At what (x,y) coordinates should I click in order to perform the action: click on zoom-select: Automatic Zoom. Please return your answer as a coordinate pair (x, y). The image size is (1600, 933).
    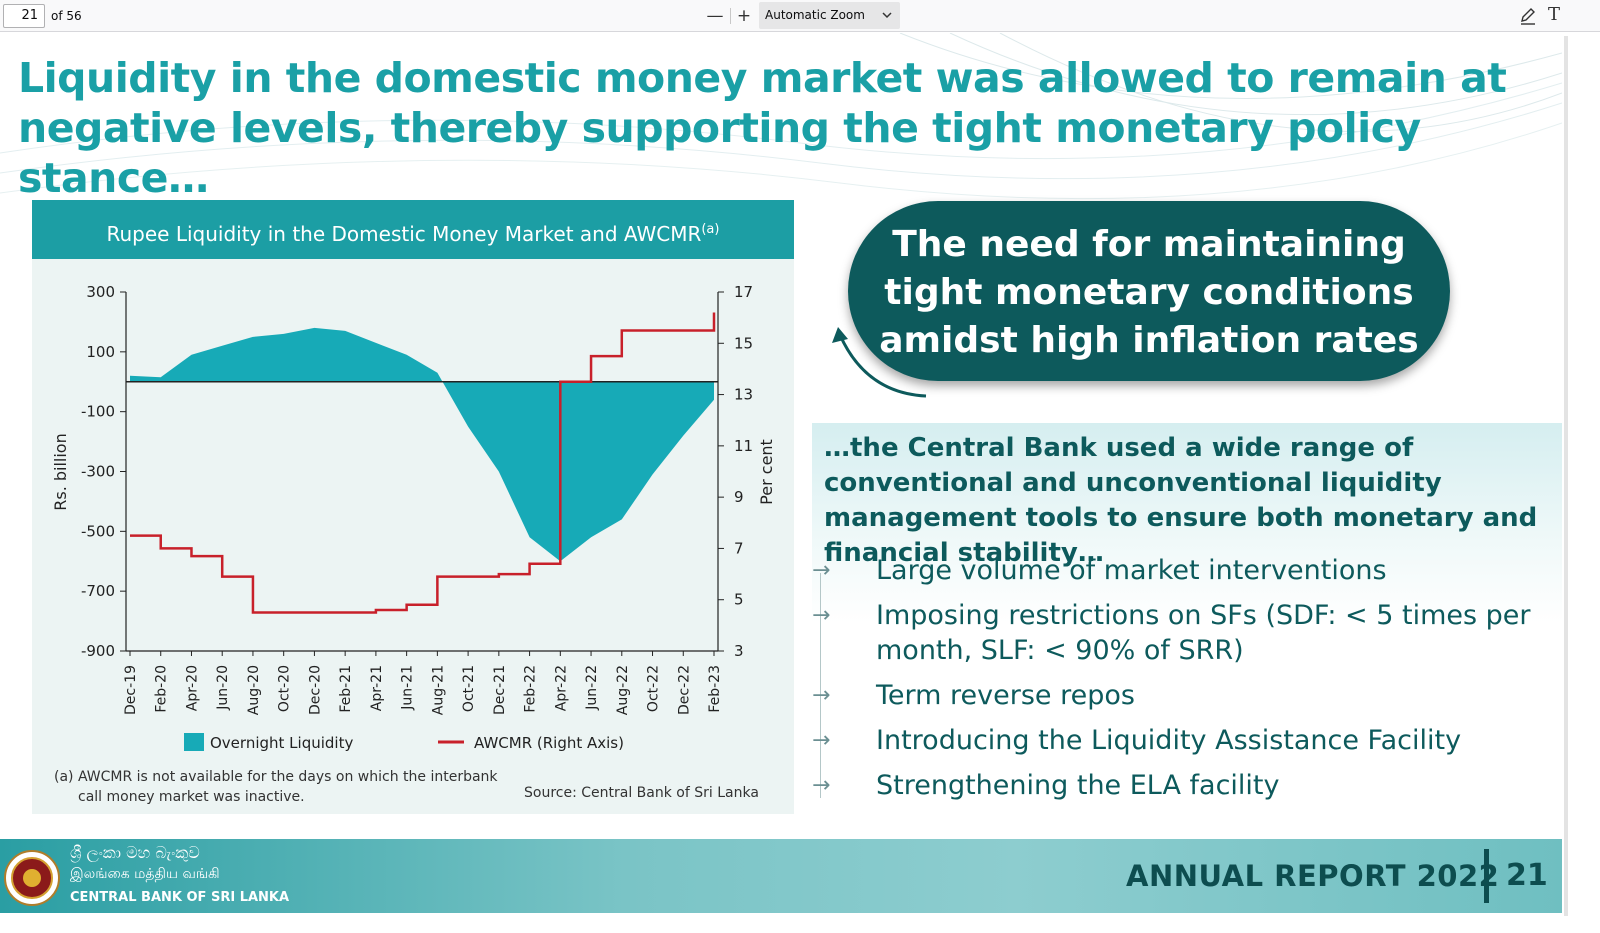
    Looking at the image, I should click on (829, 15).